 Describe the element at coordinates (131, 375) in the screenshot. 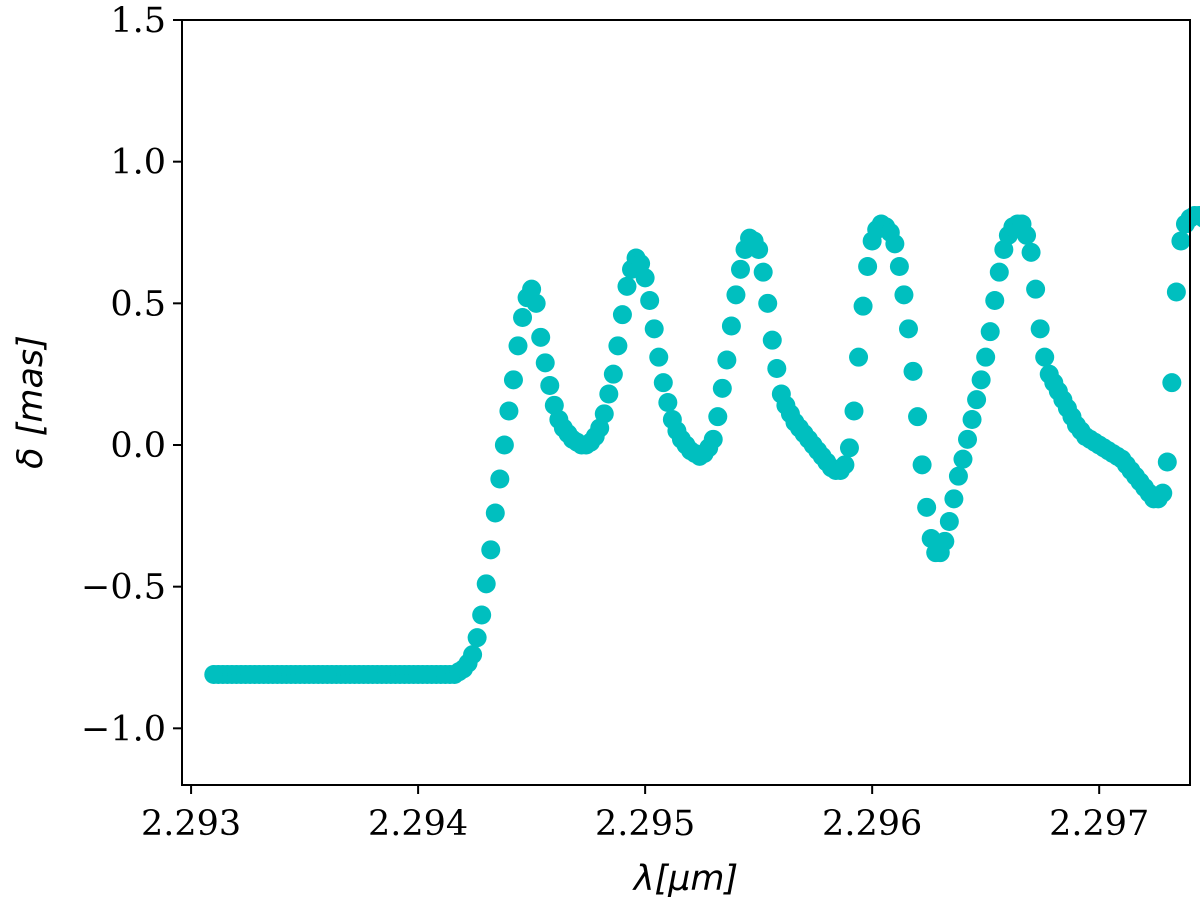

I see `y-axis: −1.0 −0.5 0.0 0.5 1.0 1.5` at that location.